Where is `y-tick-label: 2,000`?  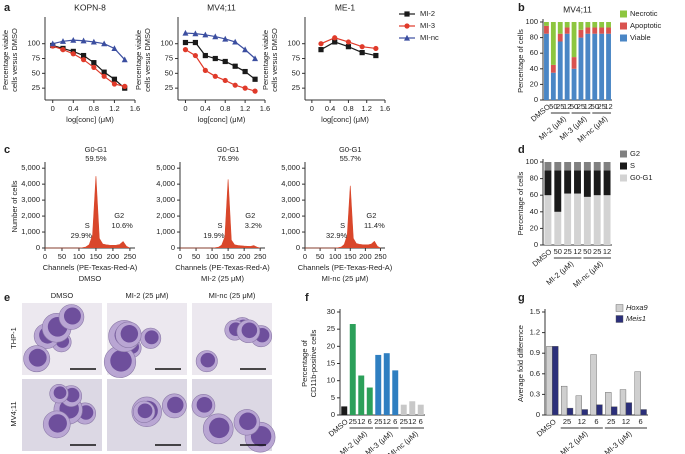 y-tick-label: 2,000 is located at coordinates (165, 215).